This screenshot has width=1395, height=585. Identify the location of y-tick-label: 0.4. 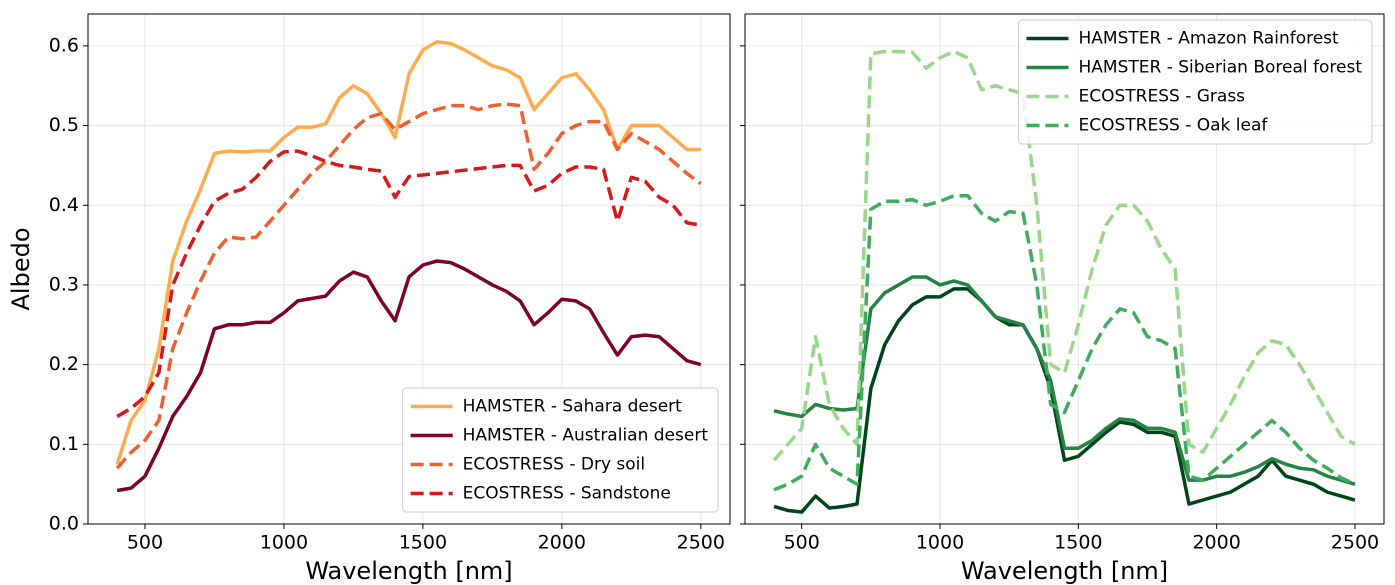
(64, 205).